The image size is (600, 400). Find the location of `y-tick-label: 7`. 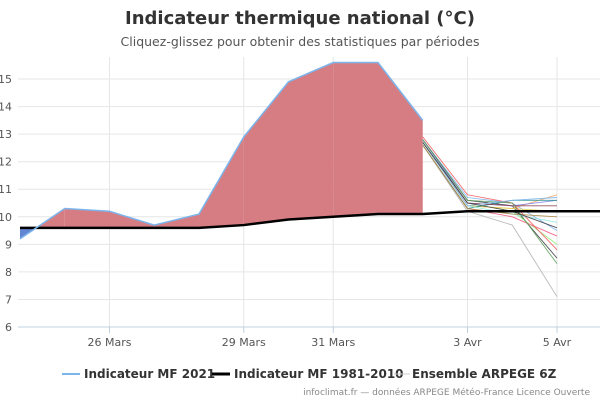

y-tick-label: 7 is located at coordinates (8, 299).